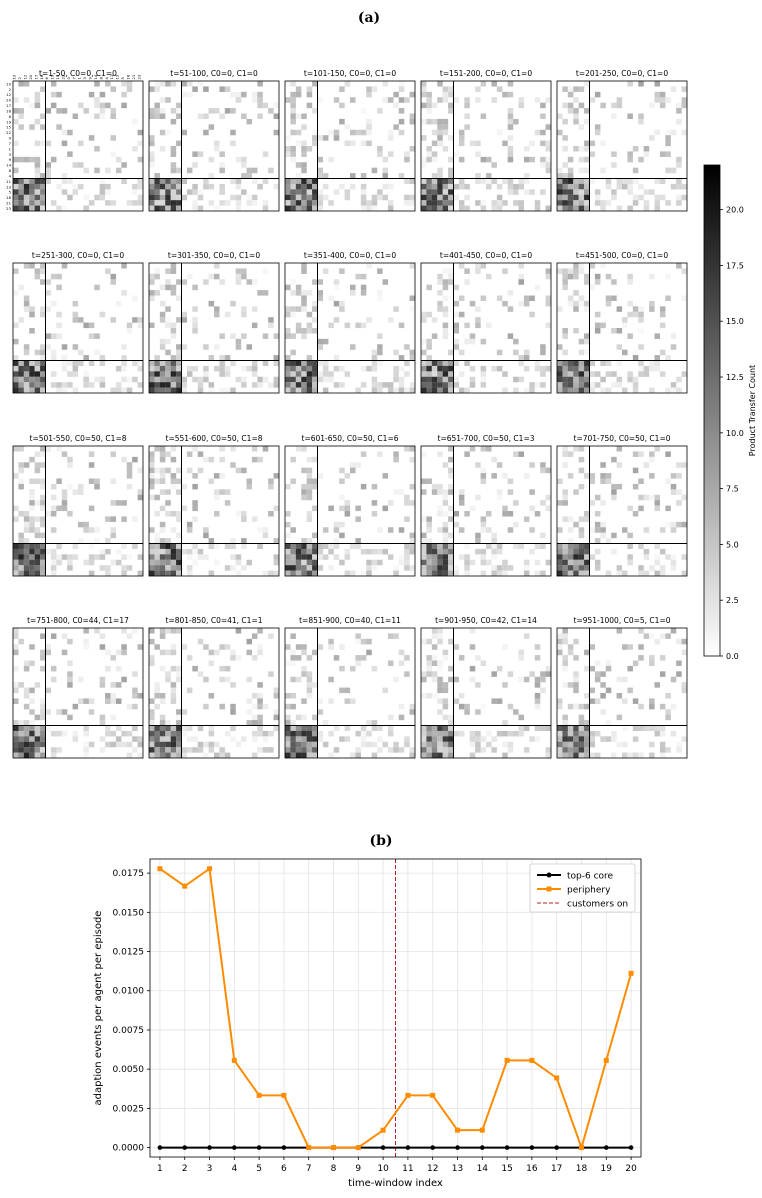  I want to click on heatmap-col-label: 17, so click(35, 76).